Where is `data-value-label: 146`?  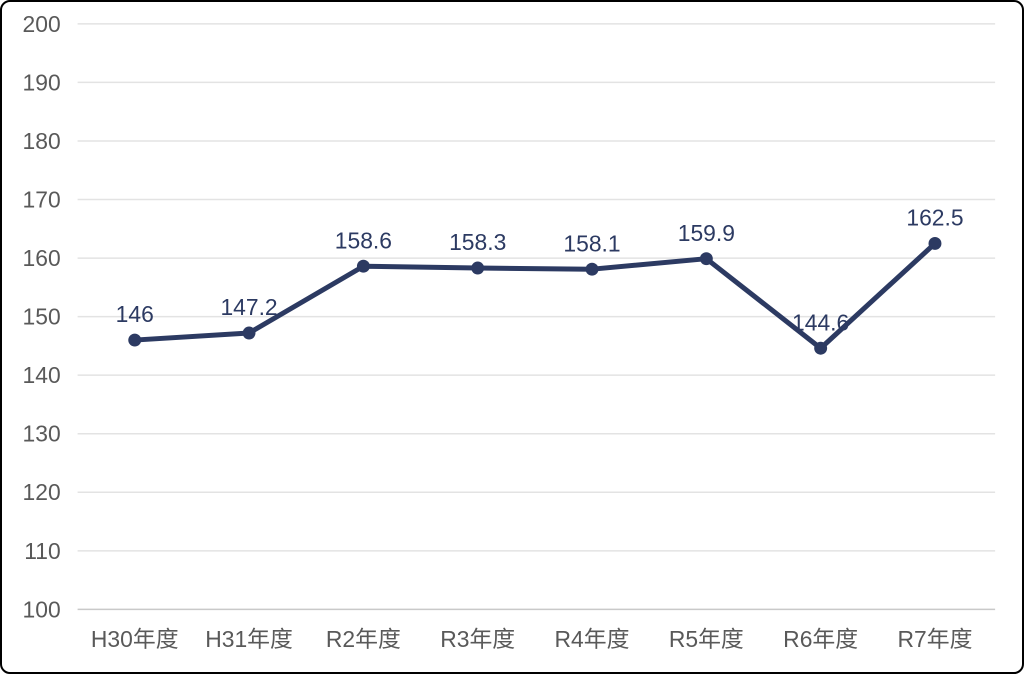 data-value-label: 146 is located at coordinates (135, 314).